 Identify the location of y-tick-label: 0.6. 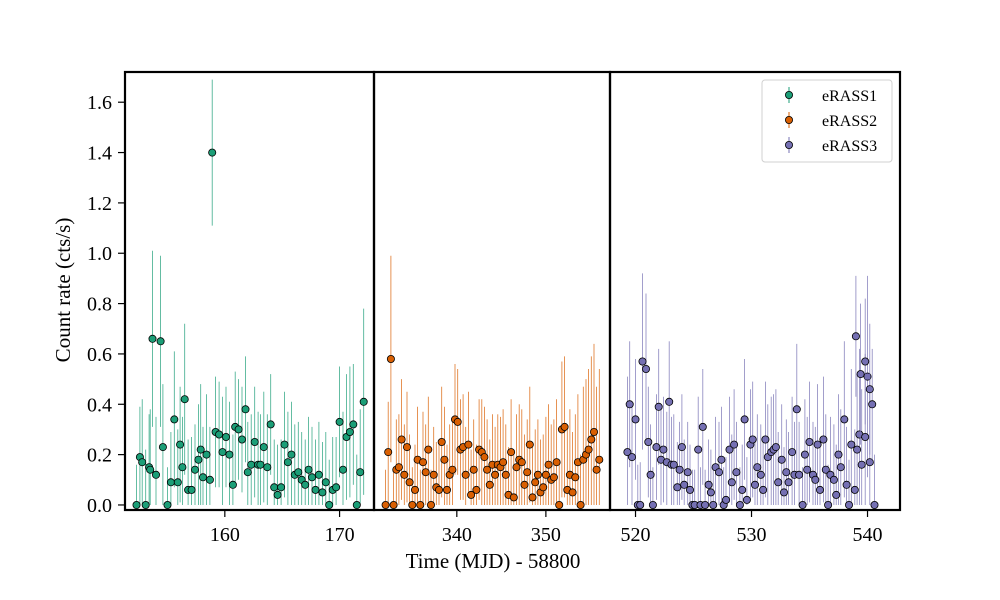
(99, 355).